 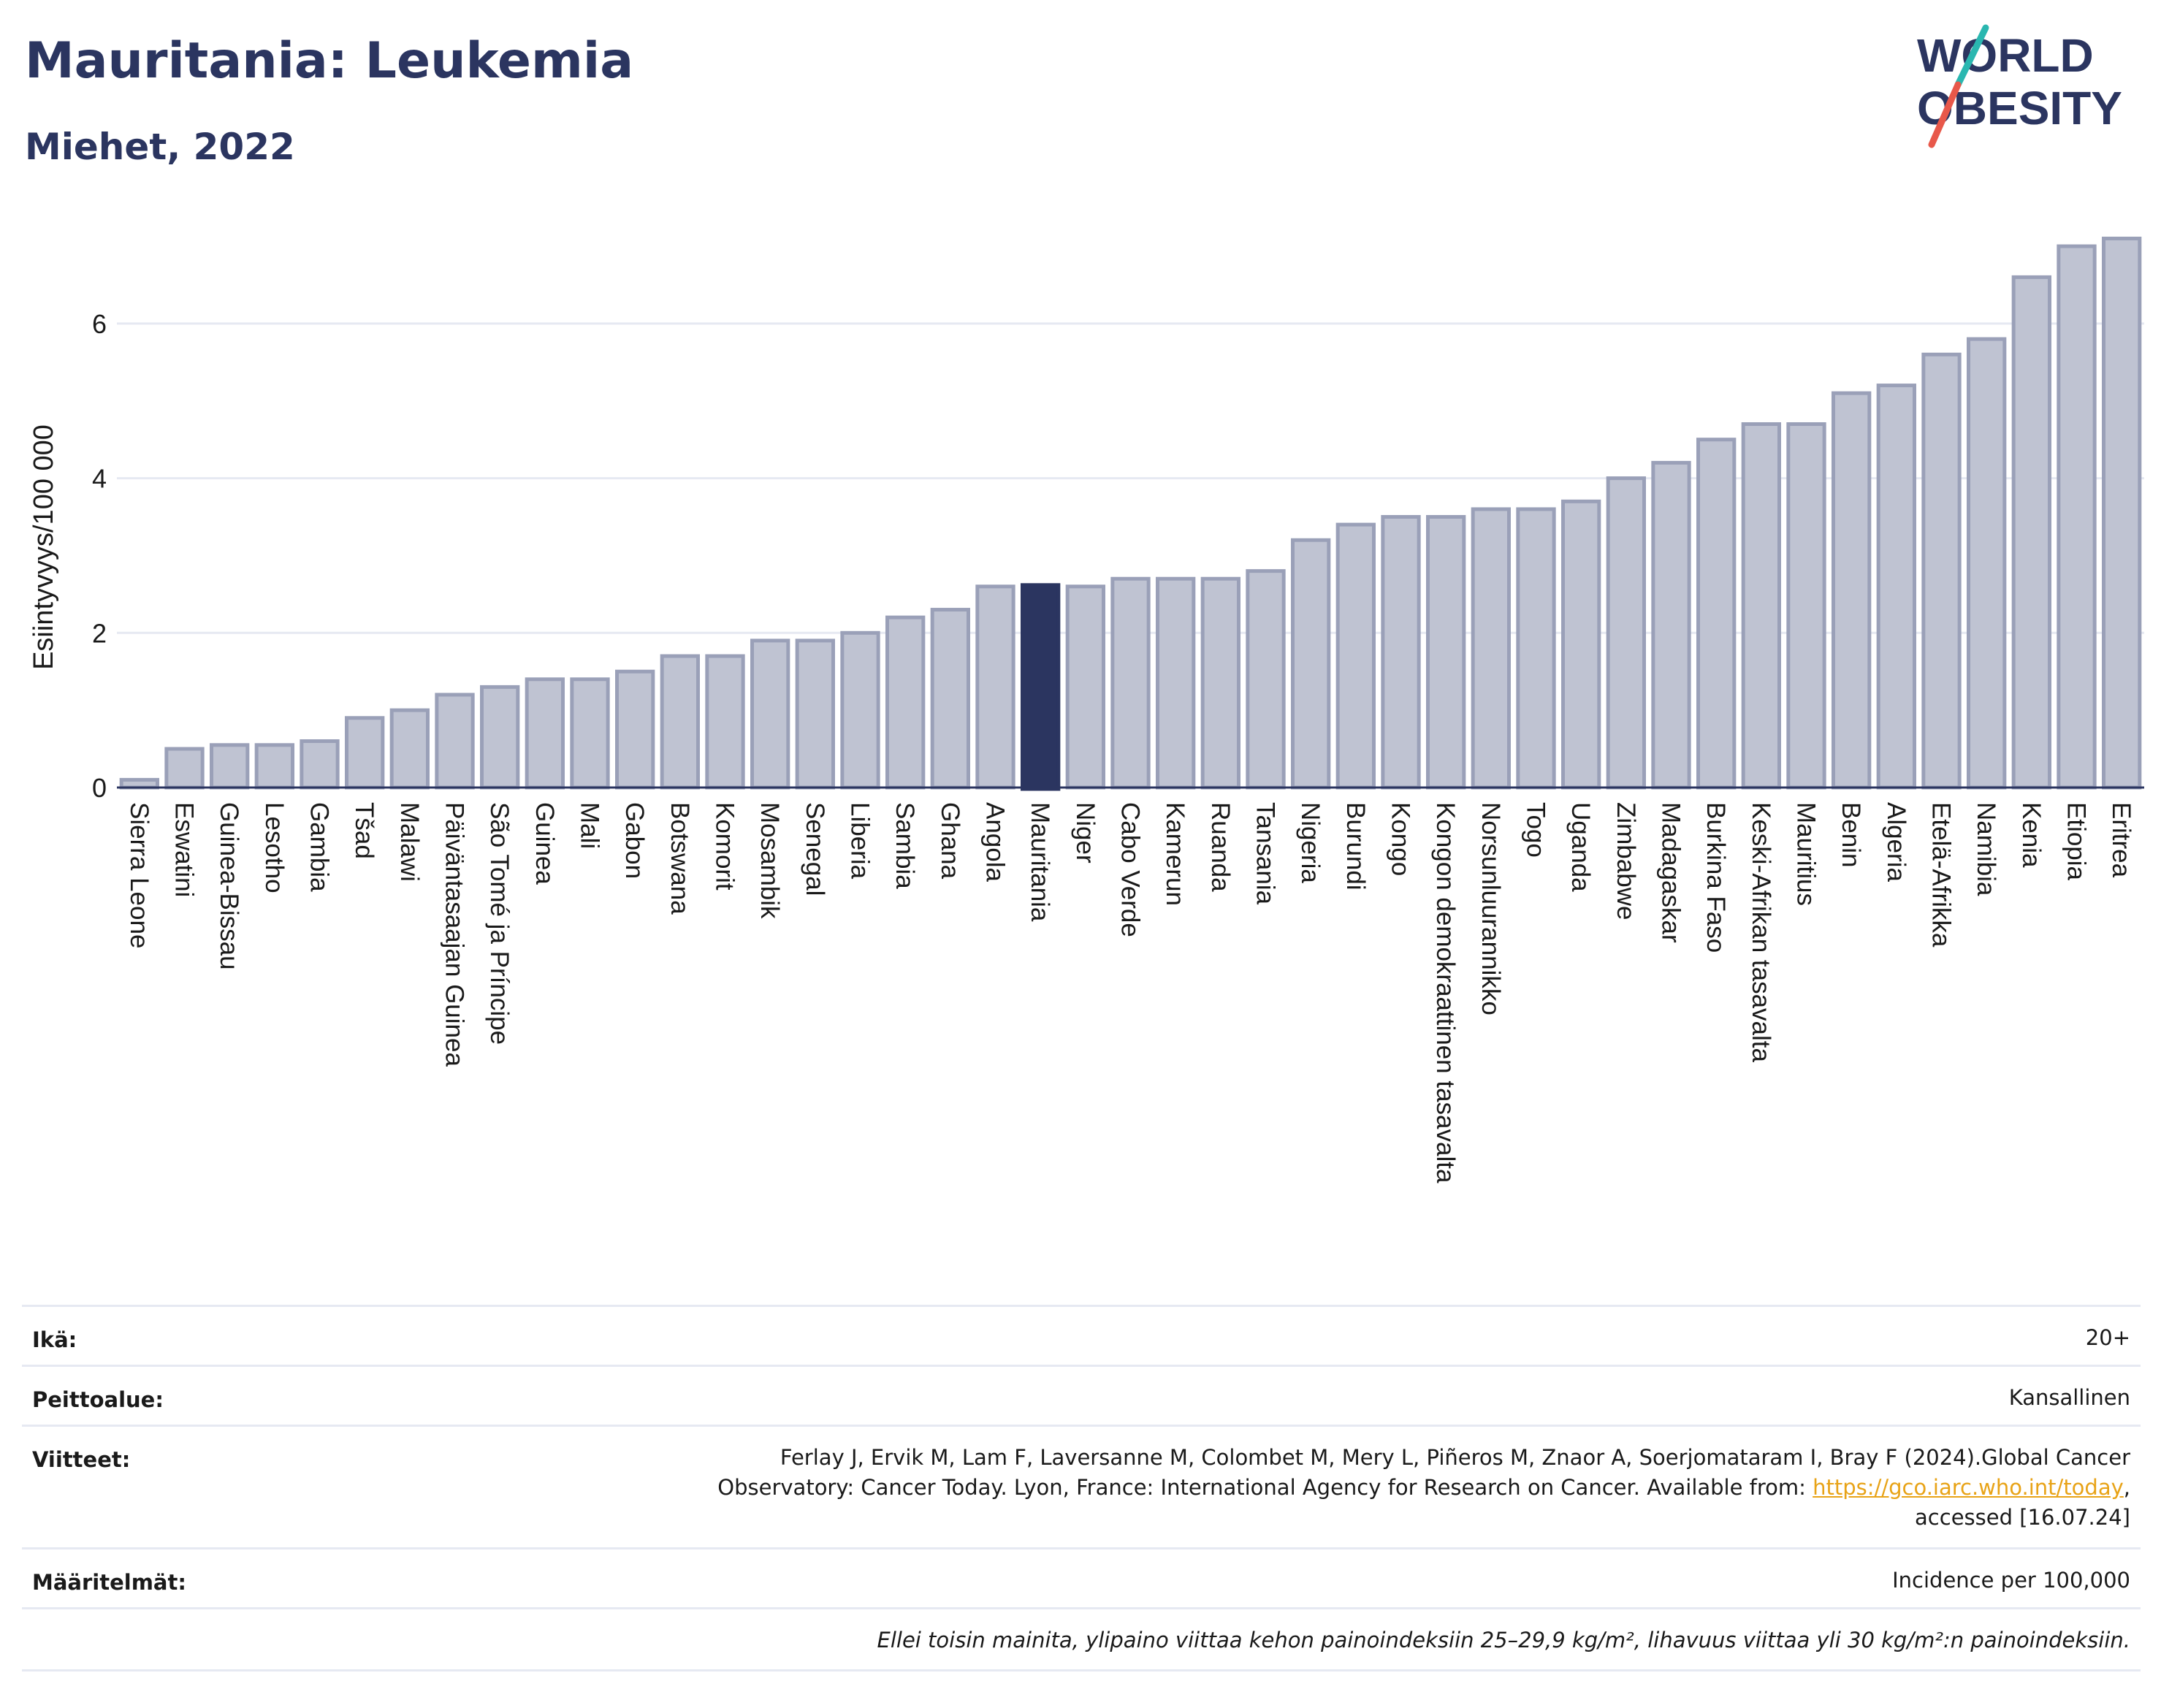 I want to click on x-tick-label: Algeria, so click(x=1896, y=842).